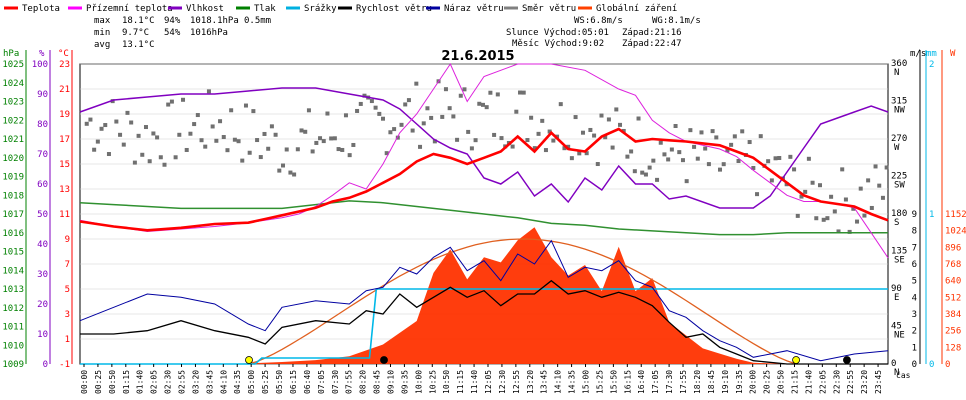 The width and height of the screenshot is (966, 400). Describe the element at coordinates (249, 360) in the screenshot. I see `sunrise-marker` at that location.